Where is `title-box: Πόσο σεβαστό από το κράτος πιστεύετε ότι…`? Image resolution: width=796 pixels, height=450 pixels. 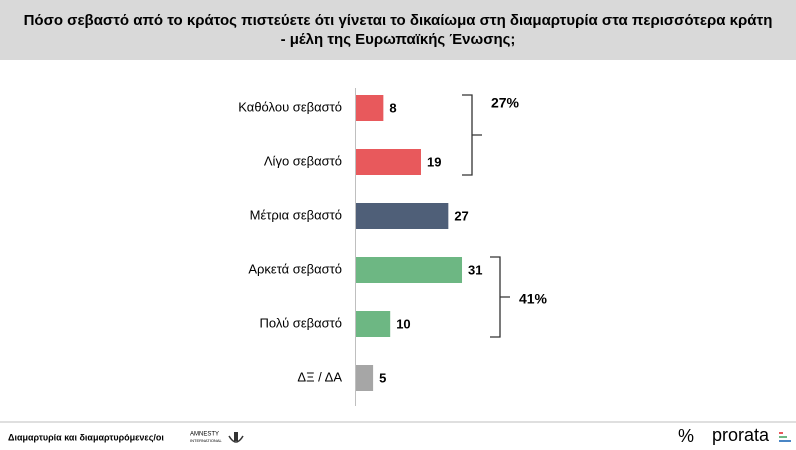 title-box: Πόσο σεβαστό από το κράτος πιστεύετε ότι… is located at coordinates (398, 30).